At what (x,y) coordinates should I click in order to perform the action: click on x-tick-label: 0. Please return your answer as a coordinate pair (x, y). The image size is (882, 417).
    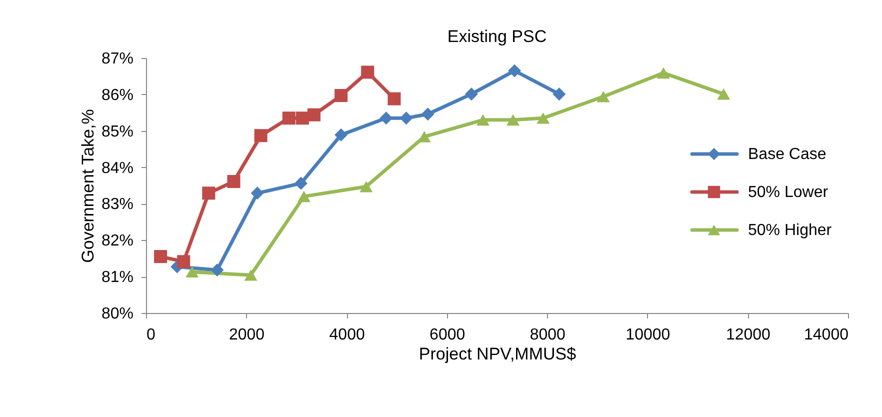
    Looking at the image, I should click on (151, 335).